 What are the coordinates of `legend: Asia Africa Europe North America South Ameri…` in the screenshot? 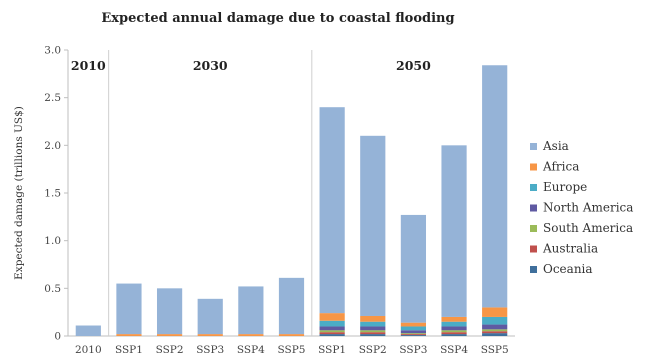 It's located at (581, 207).